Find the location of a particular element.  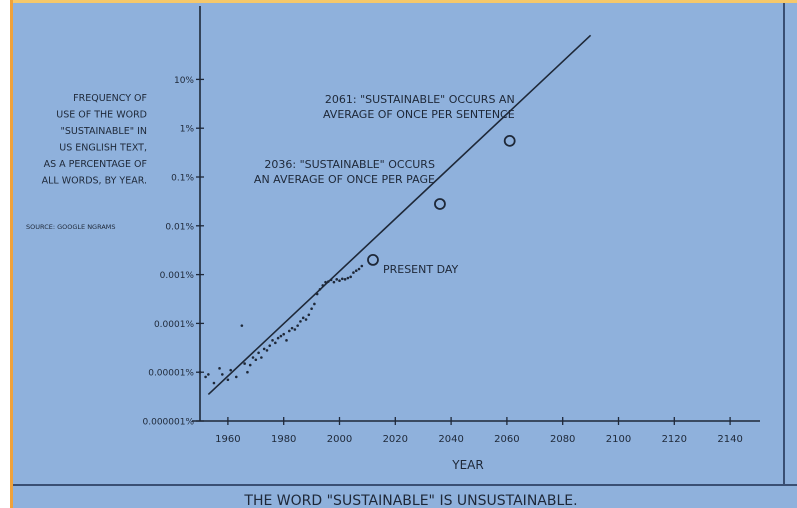

y-axis-description-line: ALL WORDS, BY YEAR. is located at coordinates (94, 181).